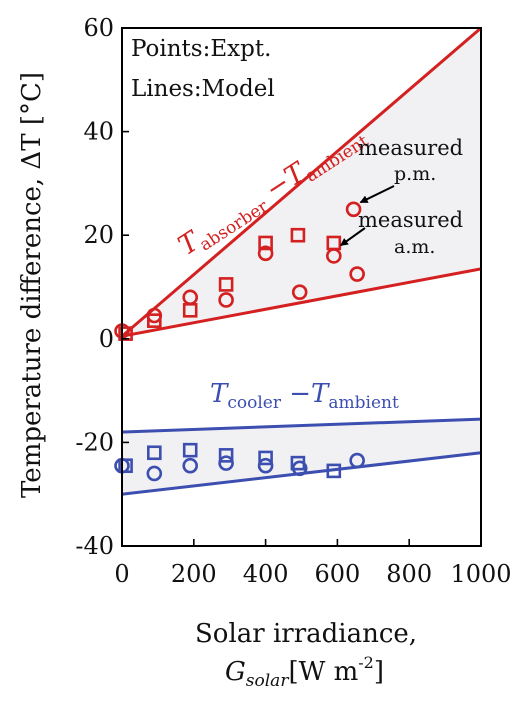 This screenshot has width=529, height=701. Describe the element at coordinates (201, 49) in the screenshot. I see `legend-points-text: Points:Expt.` at that location.